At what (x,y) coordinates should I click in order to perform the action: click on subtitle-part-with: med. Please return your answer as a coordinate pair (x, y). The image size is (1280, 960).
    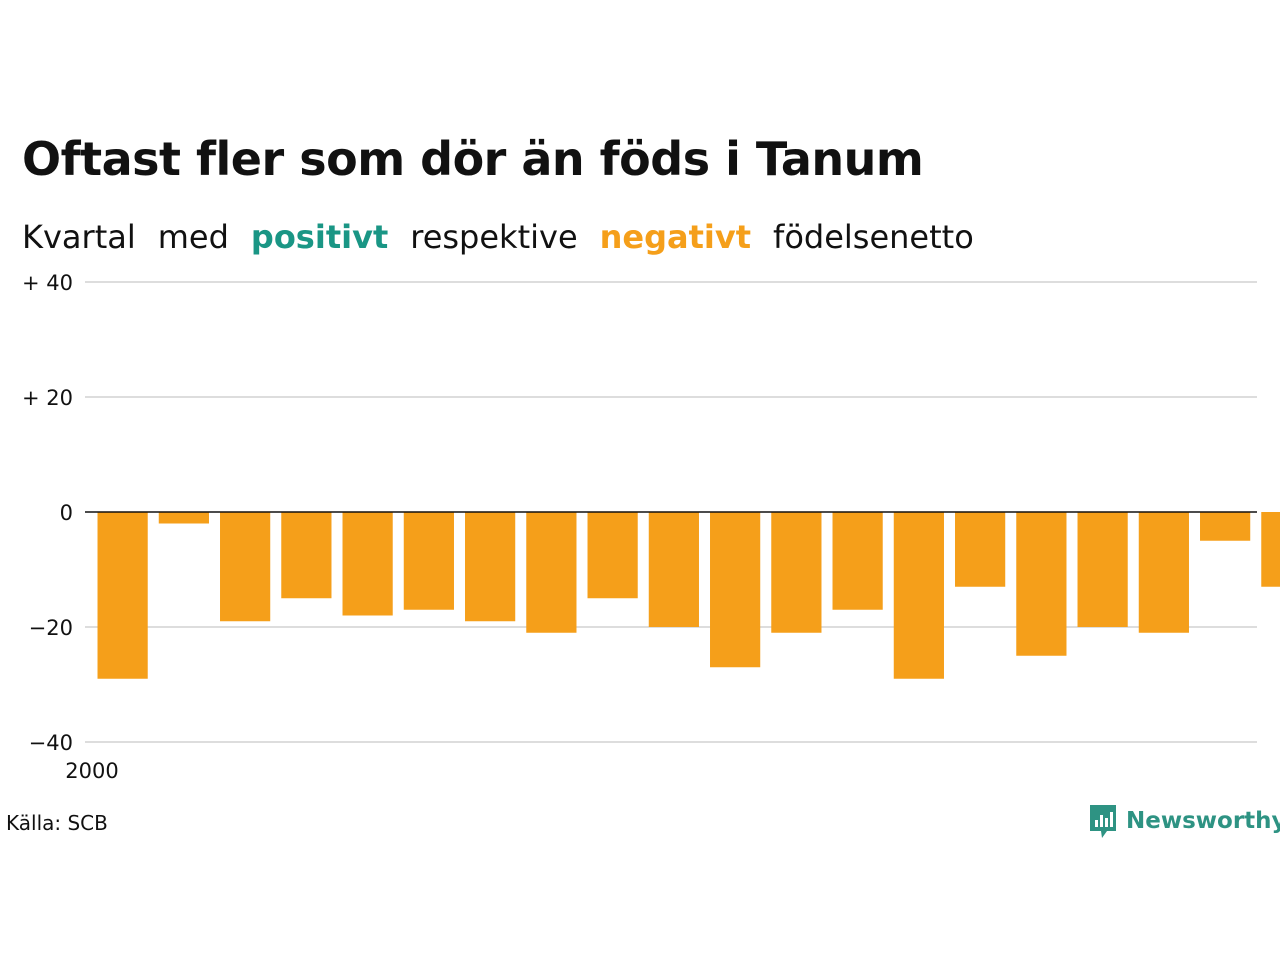
    Looking at the image, I should click on (193, 237).